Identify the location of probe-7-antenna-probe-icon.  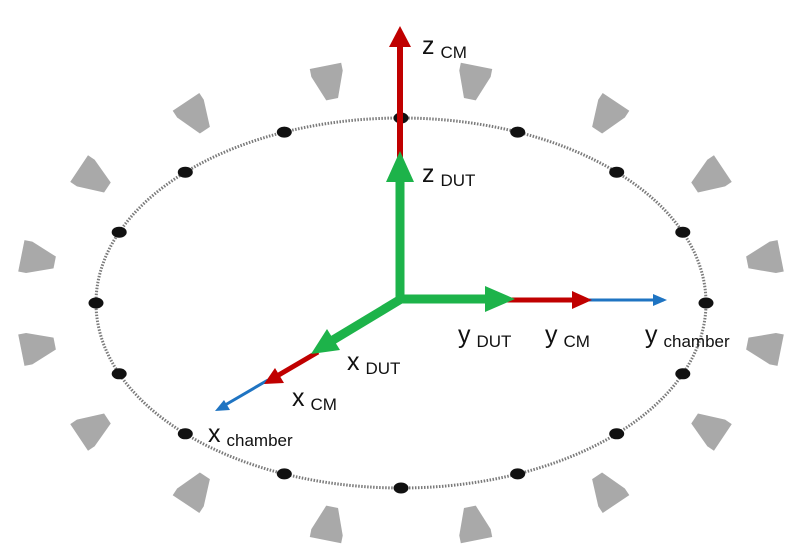
(191, 492).